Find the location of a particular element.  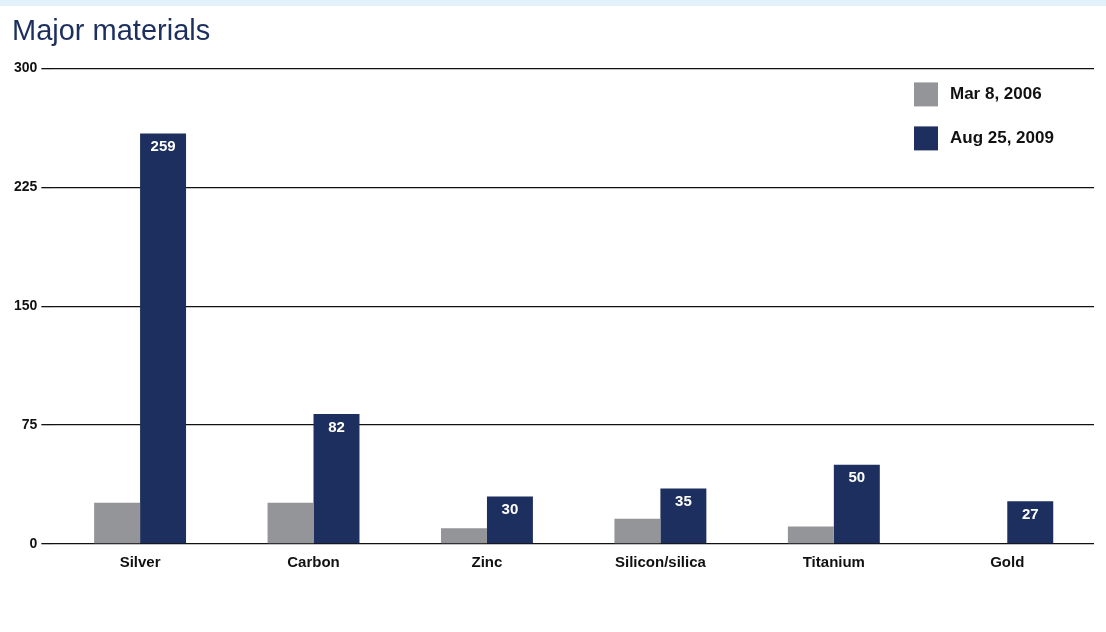

data-label: 35 is located at coordinates (683, 501).